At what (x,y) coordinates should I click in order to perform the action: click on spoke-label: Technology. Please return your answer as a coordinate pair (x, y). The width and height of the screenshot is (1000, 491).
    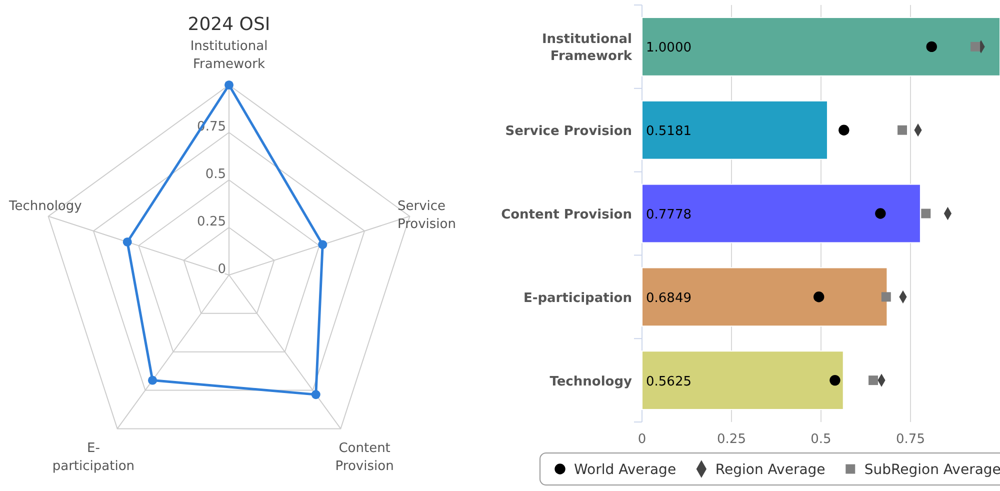
    Looking at the image, I should click on (45, 206).